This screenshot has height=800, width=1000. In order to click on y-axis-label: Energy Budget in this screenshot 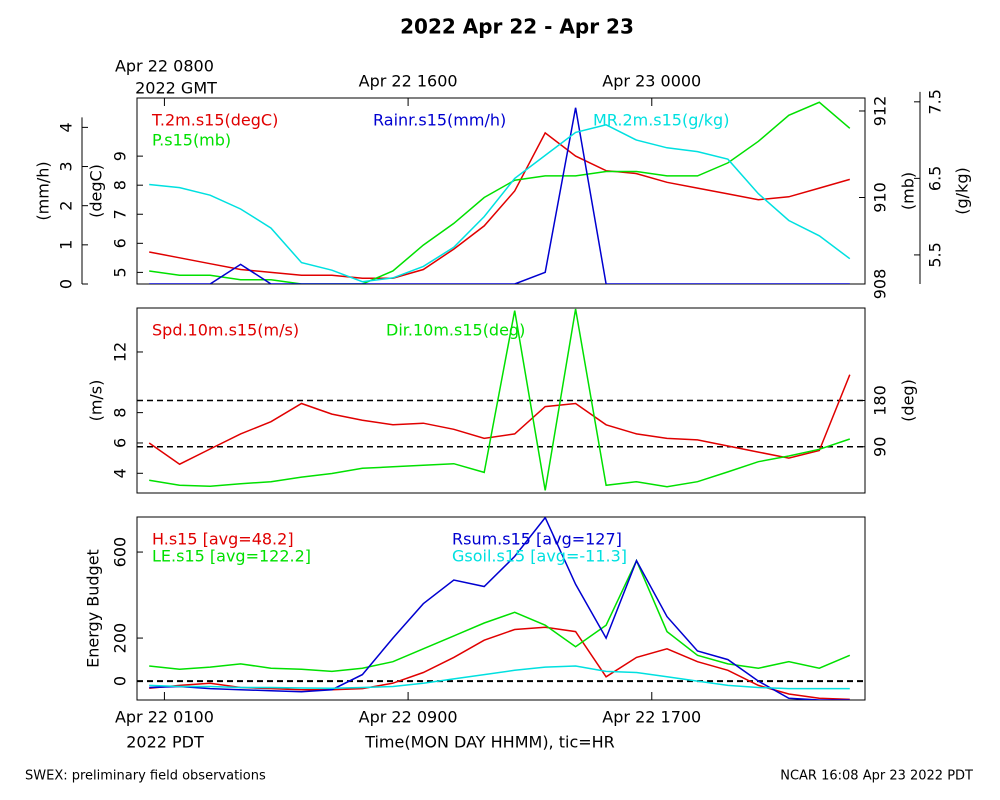, I will do `click(93, 608)`.